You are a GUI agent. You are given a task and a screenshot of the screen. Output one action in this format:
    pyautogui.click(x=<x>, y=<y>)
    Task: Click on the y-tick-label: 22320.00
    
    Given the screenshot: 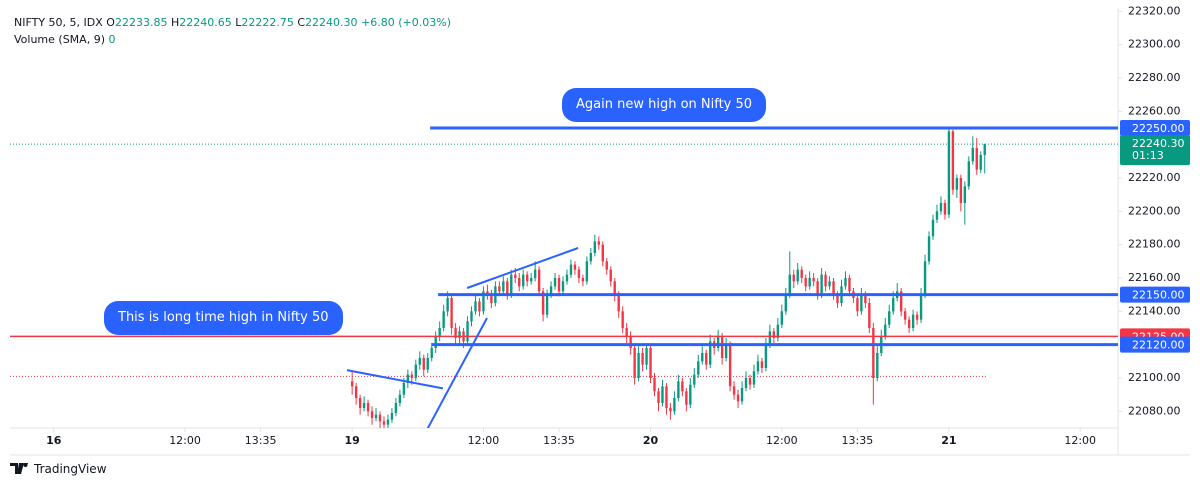 What is the action you would take?
    pyautogui.click(x=1154, y=10)
    